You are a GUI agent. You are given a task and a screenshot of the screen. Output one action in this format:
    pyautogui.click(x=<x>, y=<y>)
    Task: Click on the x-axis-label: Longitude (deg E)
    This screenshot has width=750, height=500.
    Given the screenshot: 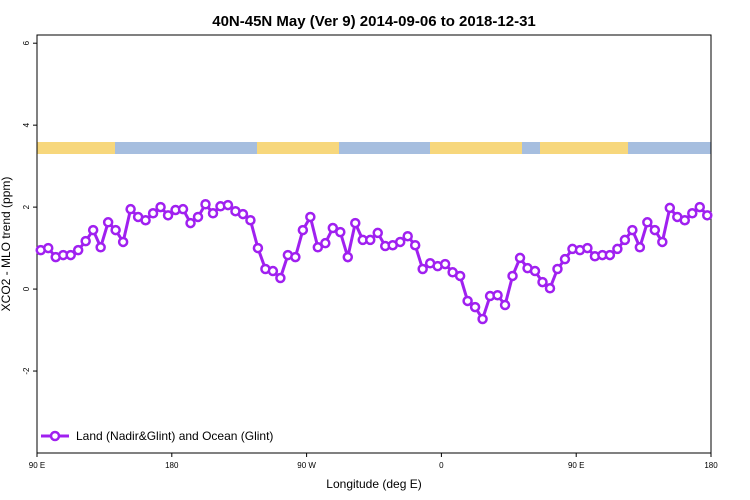 What is the action you would take?
    pyautogui.click(x=373, y=484)
    